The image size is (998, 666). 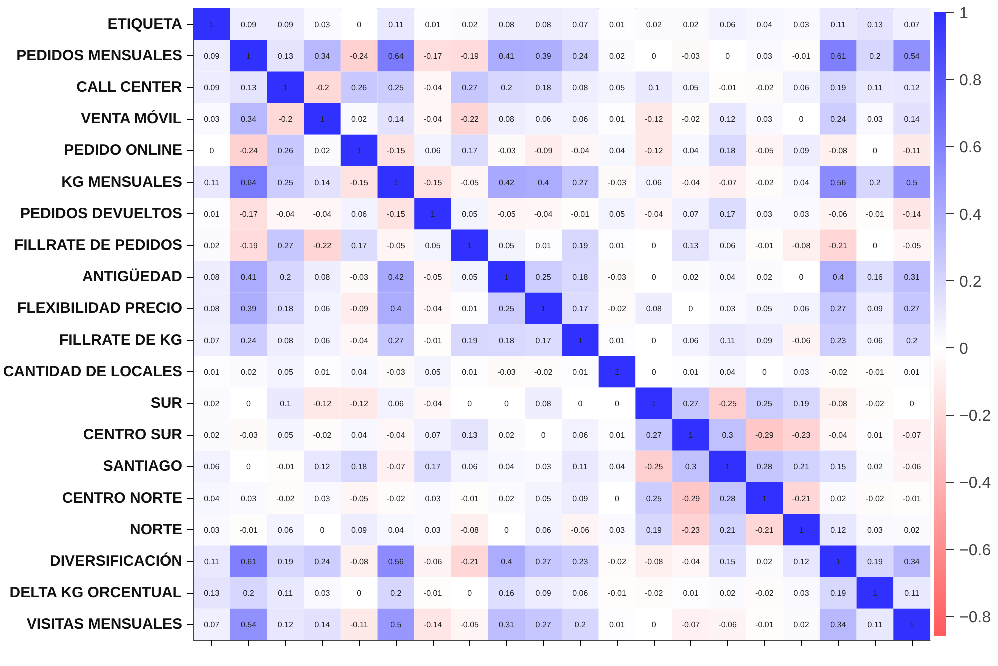 What do you see at coordinates (580, 530) in the screenshot?
I see `data-label: -0.06` at bounding box center [580, 530].